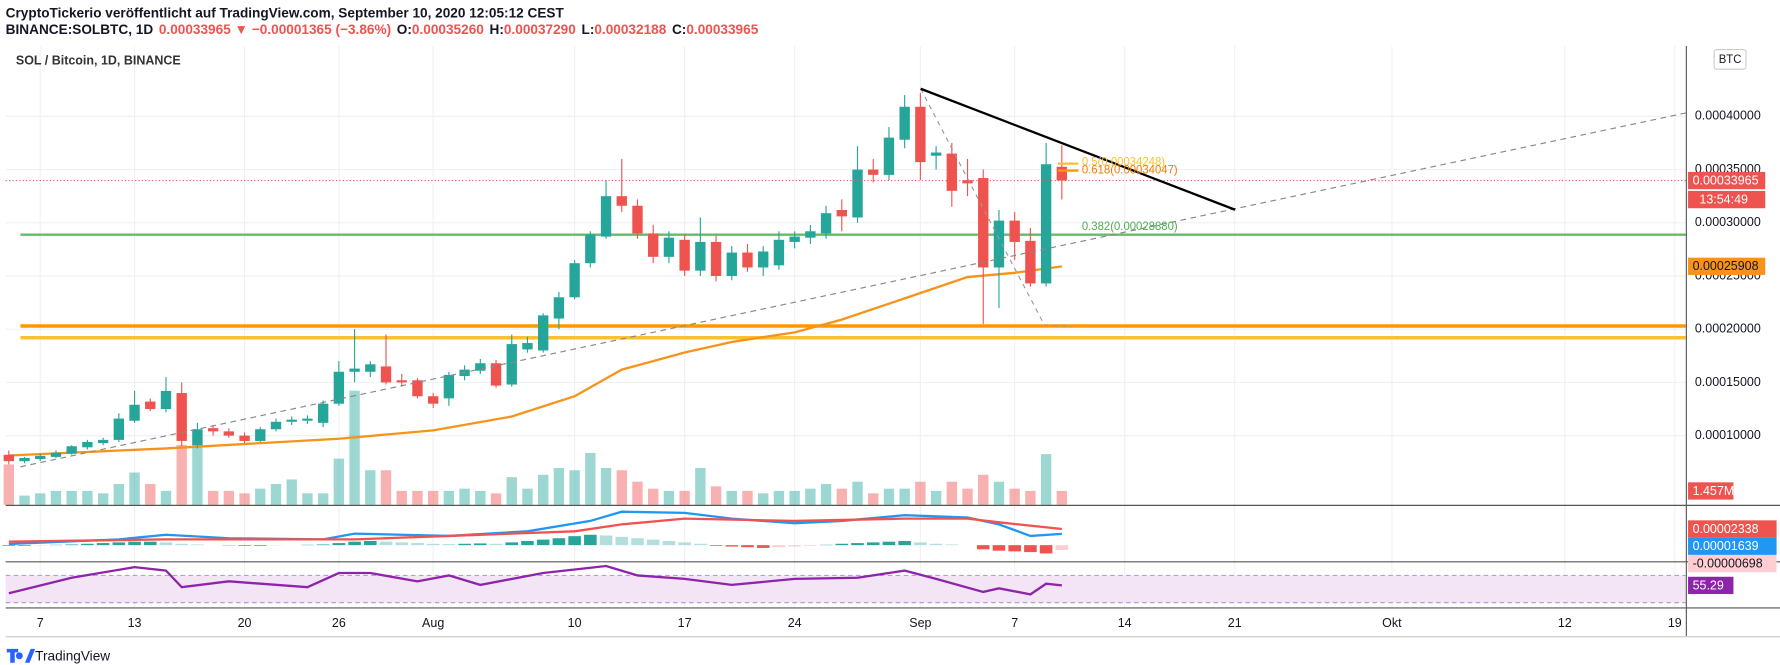 This screenshot has width=1780, height=665. I want to click on countdown-bg, so click(1727, 199).